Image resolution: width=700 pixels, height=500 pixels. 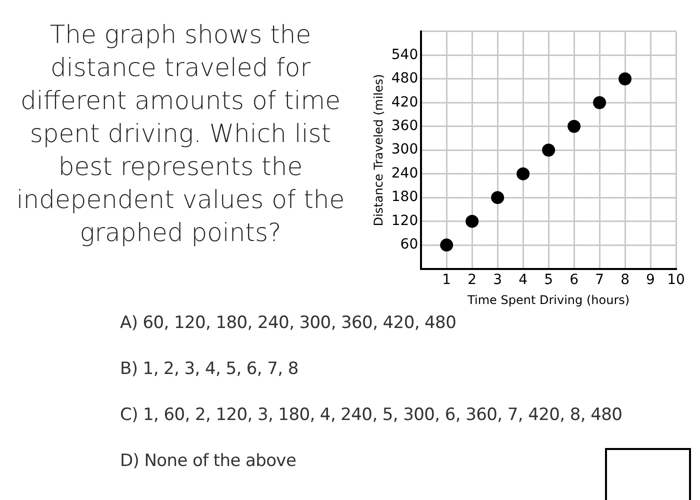 What do you see at coordinates (523, 280) in the screenshot?
I see `x-tick-label: 4` at bounding box center [523, 280].